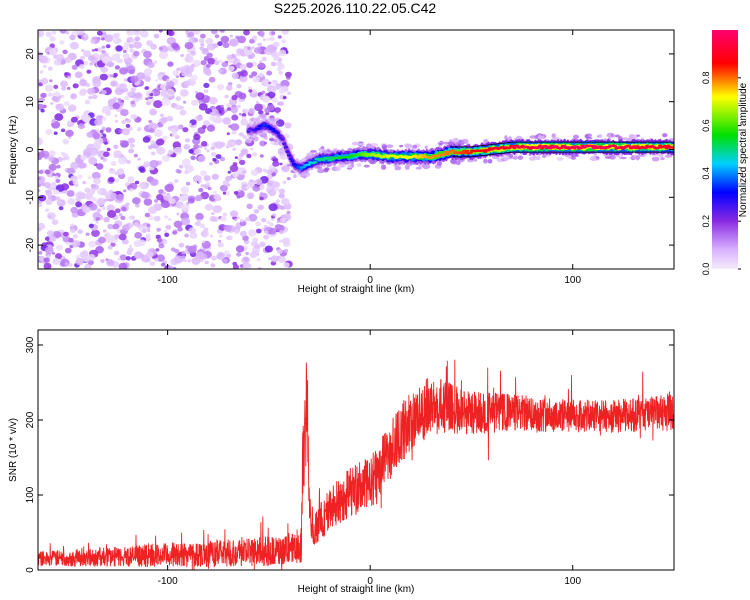 Image resolution: width=750 pixels, height=600 pixels. What do you see at coordinates (725, 149) in the screenshot?
I see `colorbar-gradient` at bounding box center [725, 149].